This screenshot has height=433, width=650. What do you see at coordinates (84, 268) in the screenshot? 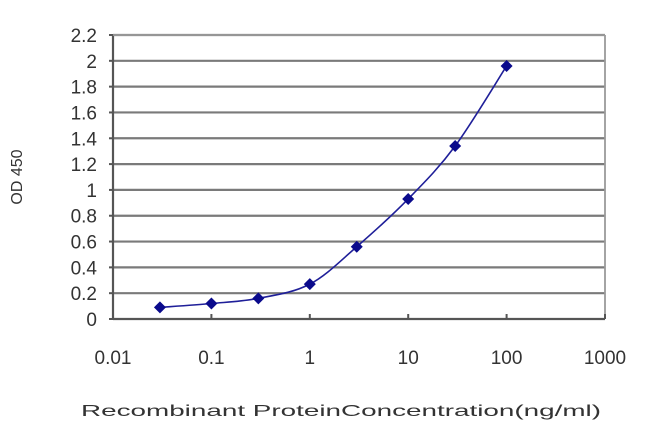
I see `y-tick-label: 0.4` at bounding box center [84, 268].